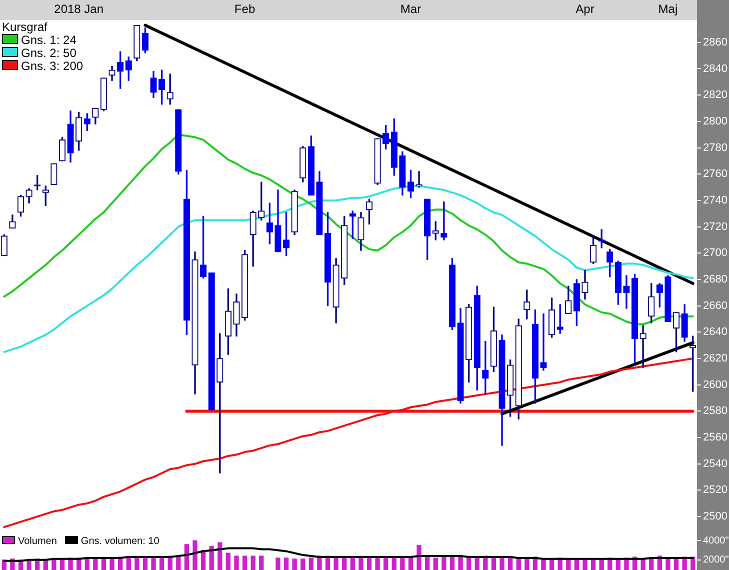  I want to click on x-tick-label: Feb, so click(245, 9).